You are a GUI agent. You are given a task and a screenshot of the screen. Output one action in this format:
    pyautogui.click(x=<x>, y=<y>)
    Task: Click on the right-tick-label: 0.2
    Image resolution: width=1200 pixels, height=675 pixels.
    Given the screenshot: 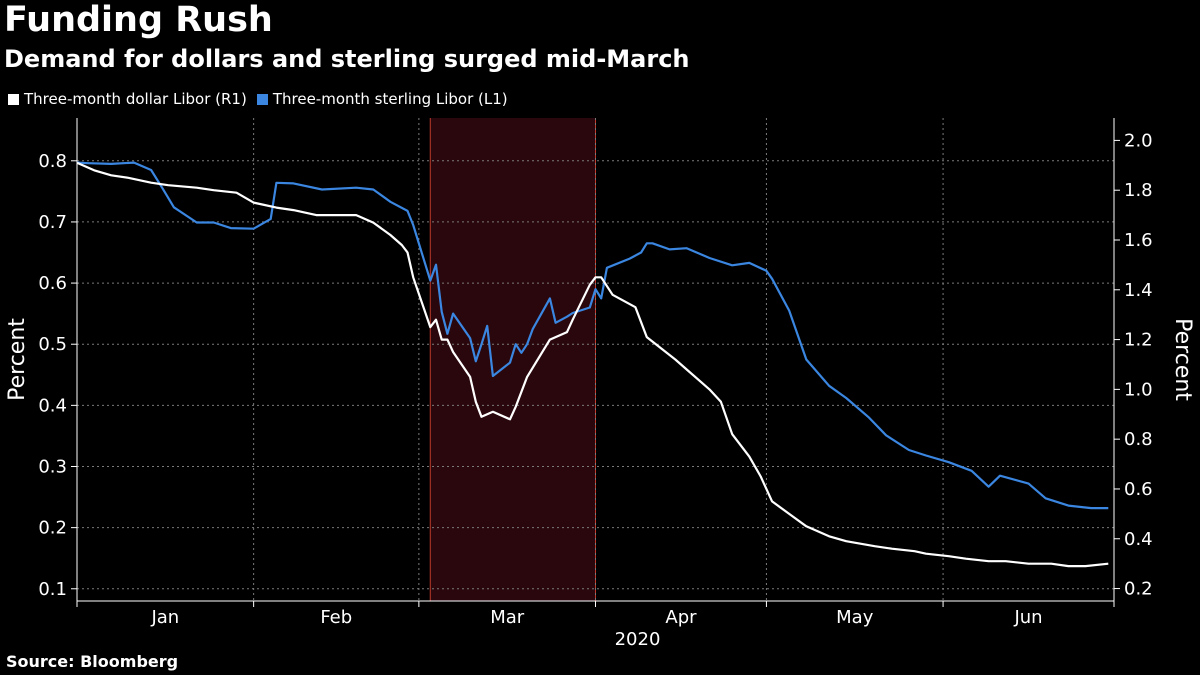 What is the action you would take?
    pyautogui.click(x=1138, y=589)
    